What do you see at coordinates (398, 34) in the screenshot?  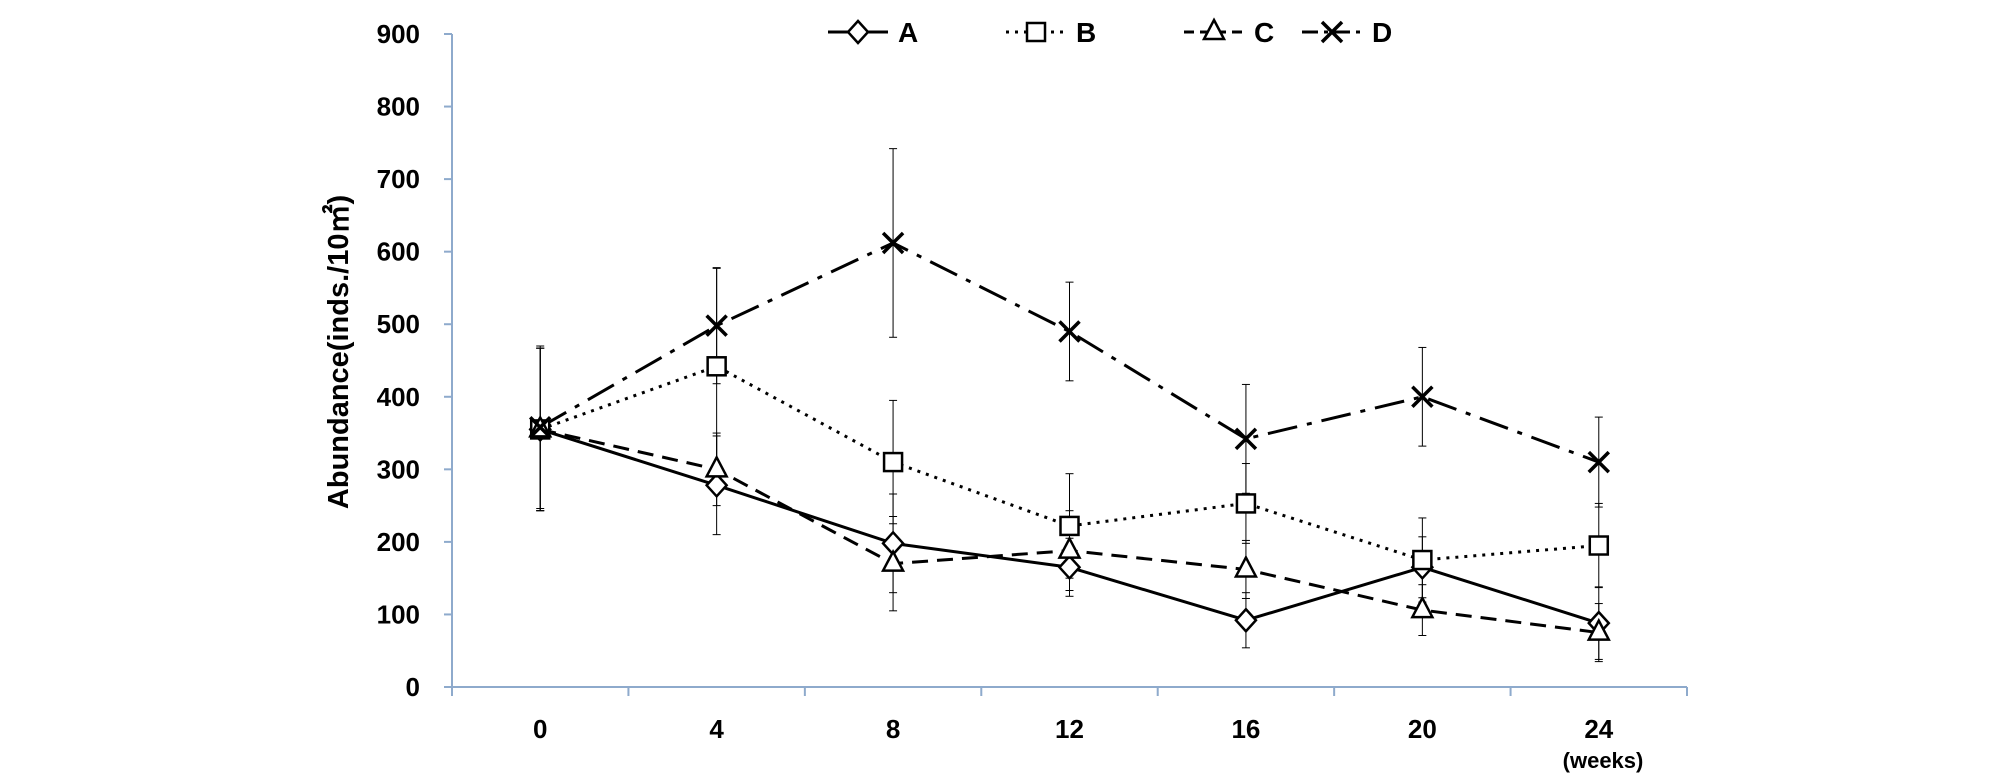 I see `y-tick-label: 900` at bounding box center [398, 34].